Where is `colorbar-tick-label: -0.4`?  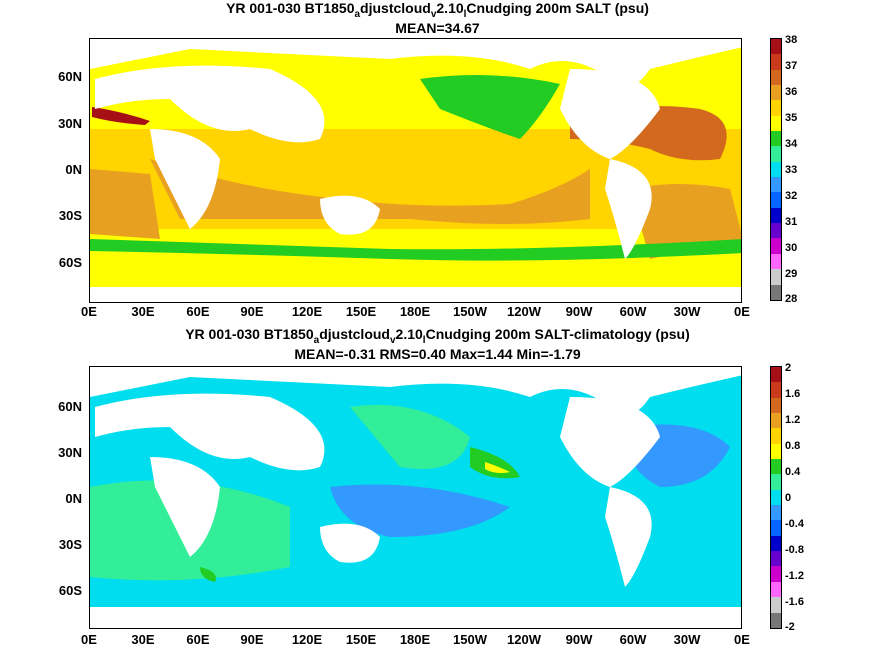
colorbar-tick-label: -0.4 is located at coordinates (794, 524).